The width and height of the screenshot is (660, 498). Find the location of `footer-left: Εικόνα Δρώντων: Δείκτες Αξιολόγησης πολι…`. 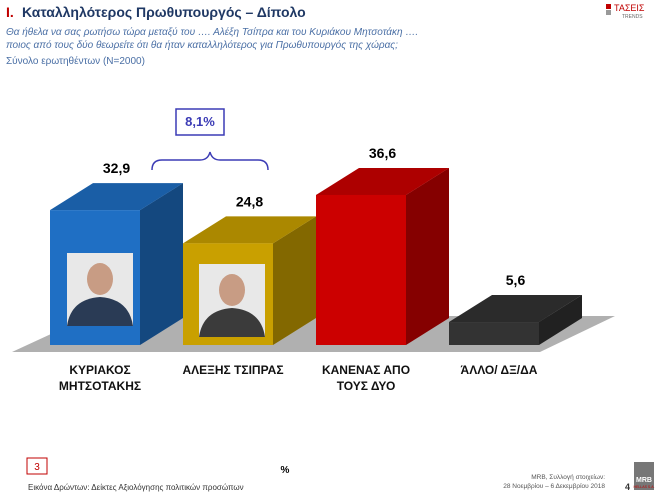

footer-left: Εικόνα Δρώντων: Δείκτες Αξιολόγησης πολι… is located at coordinates (136, 487).